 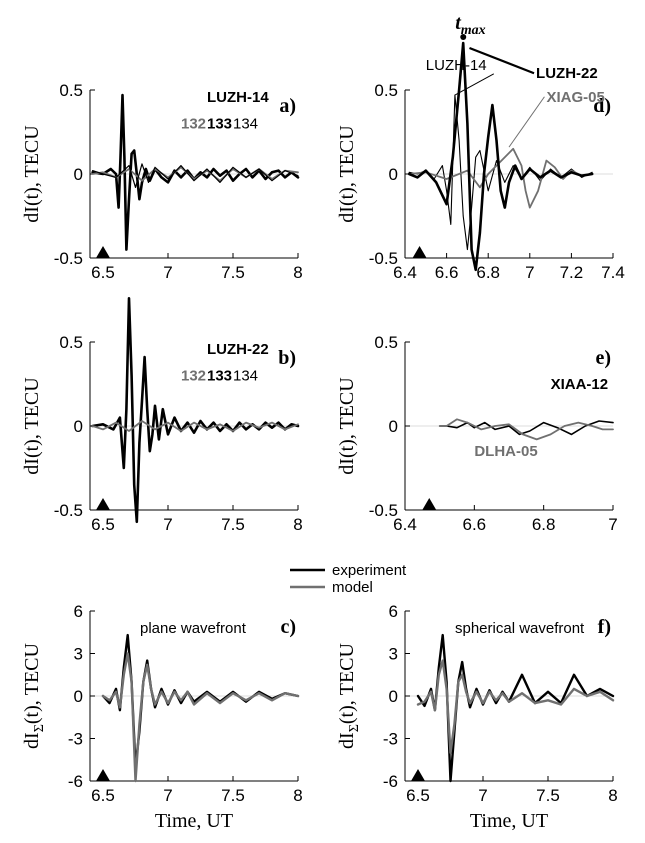 I want to click on y-tick-label: -3, so click(x=390, y=739).